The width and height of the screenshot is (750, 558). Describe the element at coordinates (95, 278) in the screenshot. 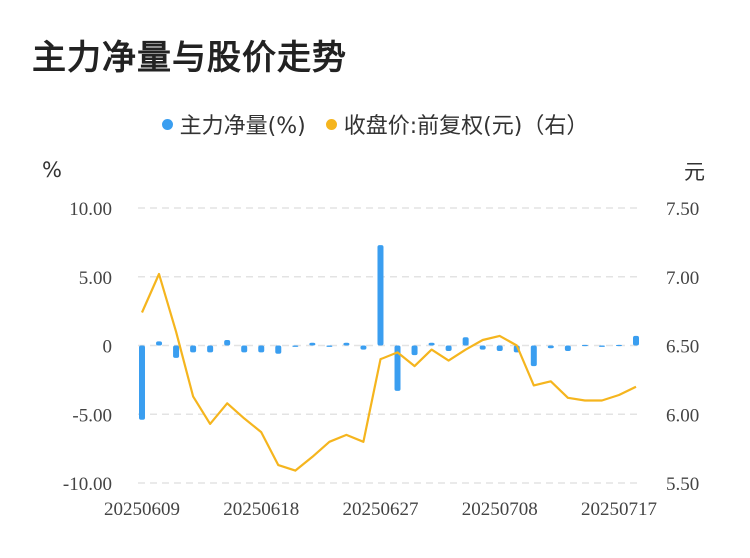

I see `left-axis-tick-label: 5.00` at that location.